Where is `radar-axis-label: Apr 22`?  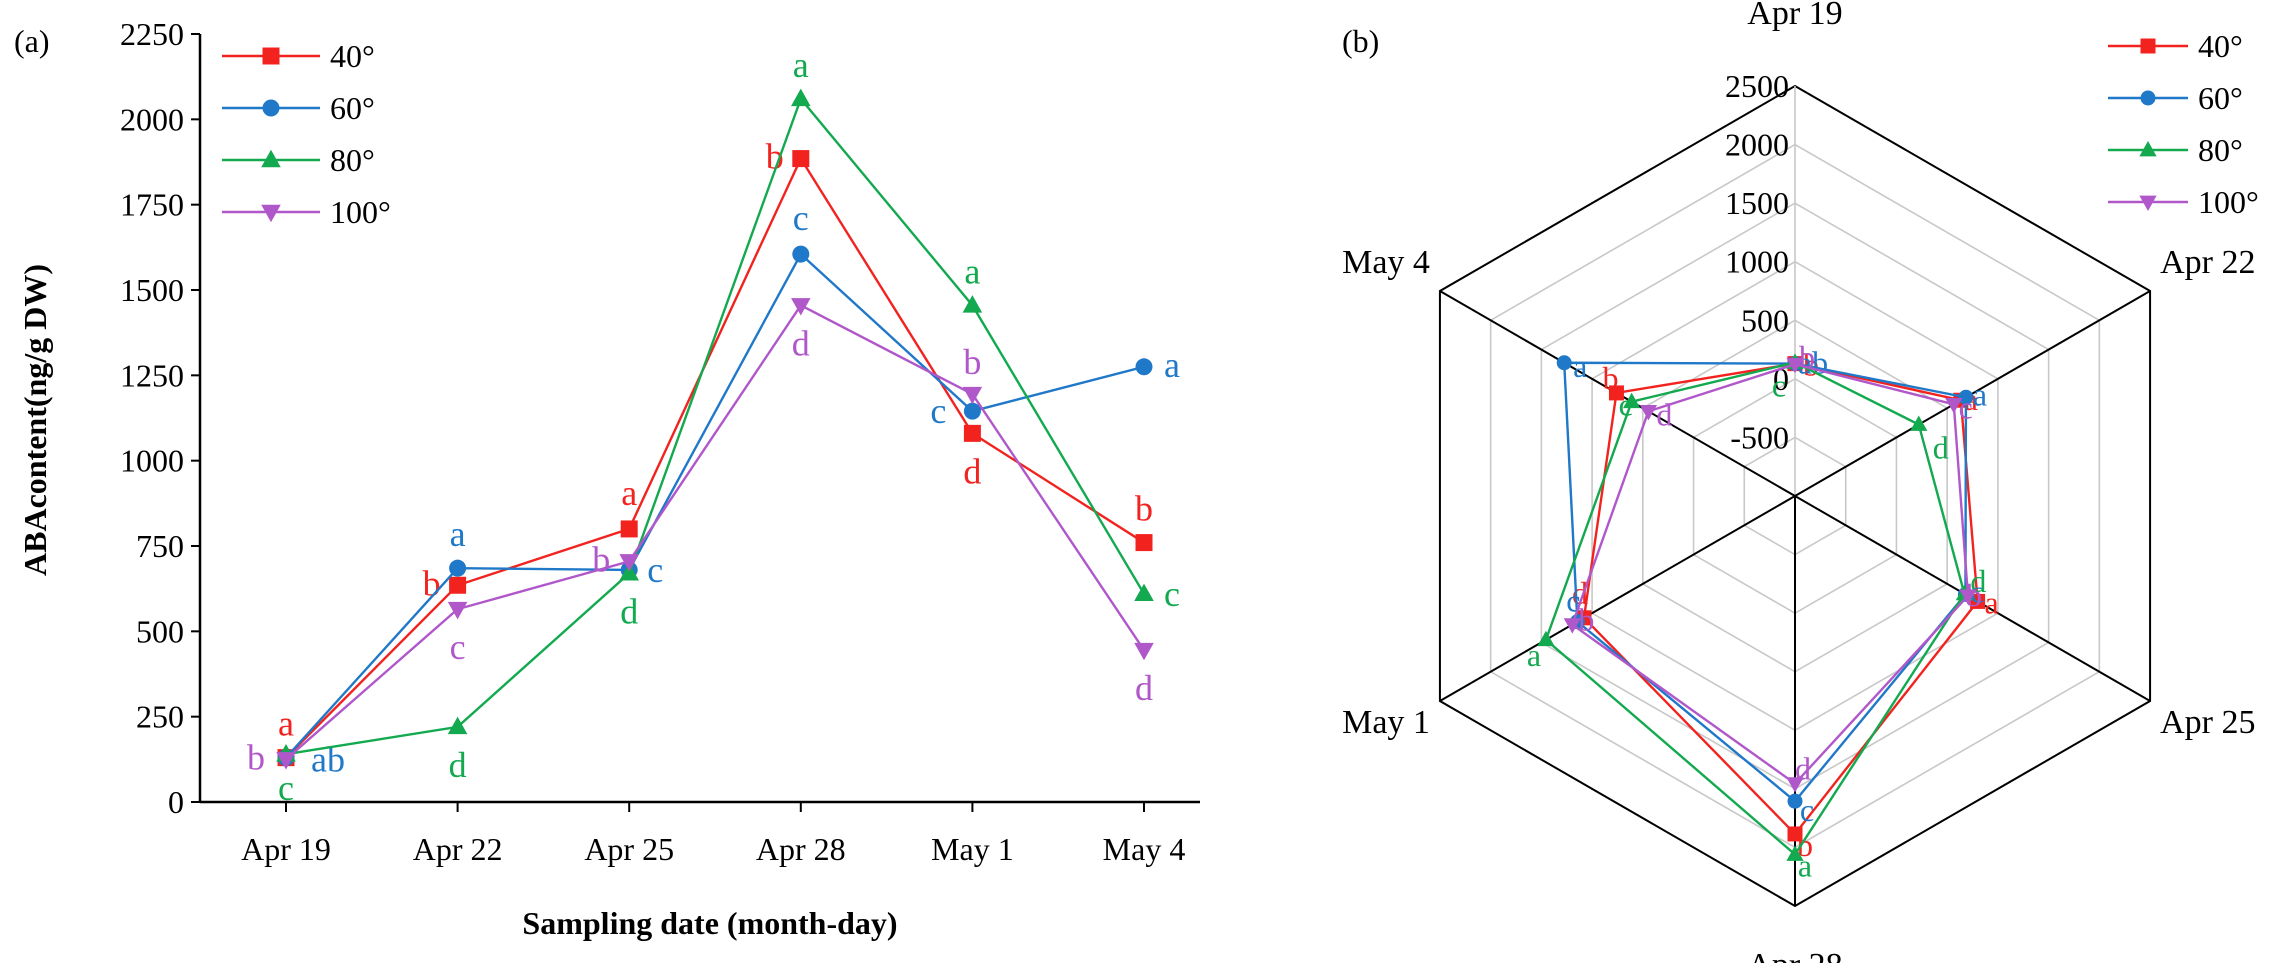 radar-axis-label: Apr 22 is located at coordinates (2207, 262).